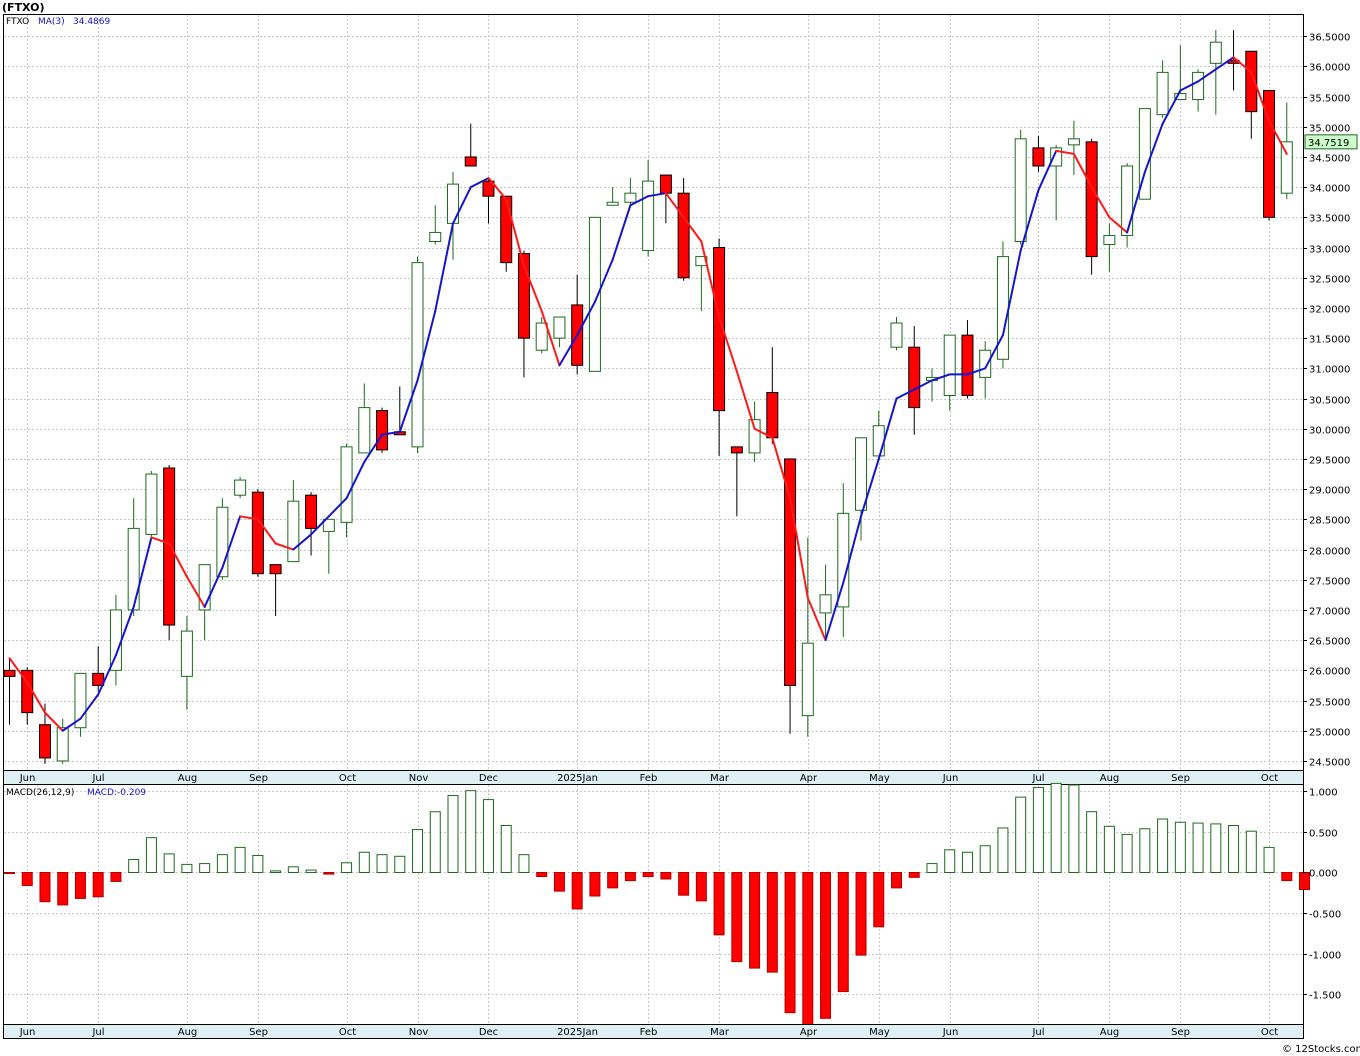 This screenshot has width=1360, height=1056. Describe the element at coordinates (1329, 280) in the screenshot. I see `price-y-tick-label: 32.5000` at that location.